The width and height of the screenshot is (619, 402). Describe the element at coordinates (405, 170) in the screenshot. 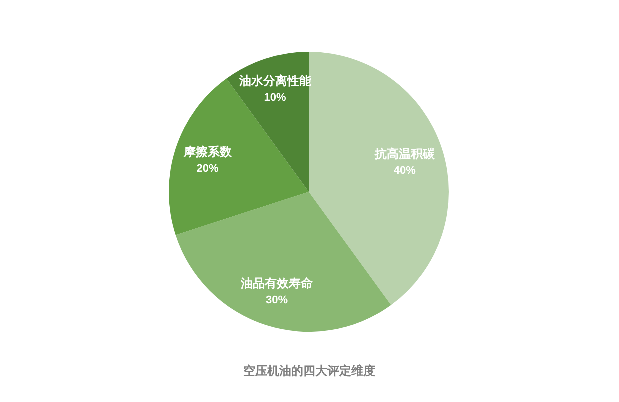

I see `data-label: 40%` at that location.